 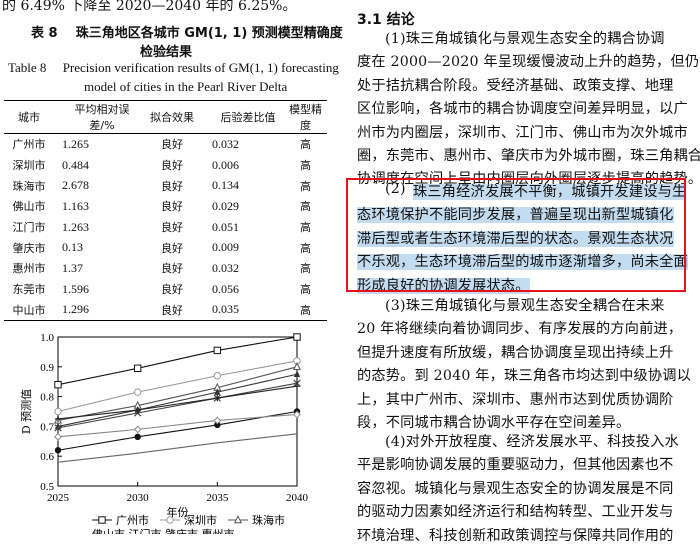 I want to click on cell-city: 肇庆市, so click(x=29, y=248).